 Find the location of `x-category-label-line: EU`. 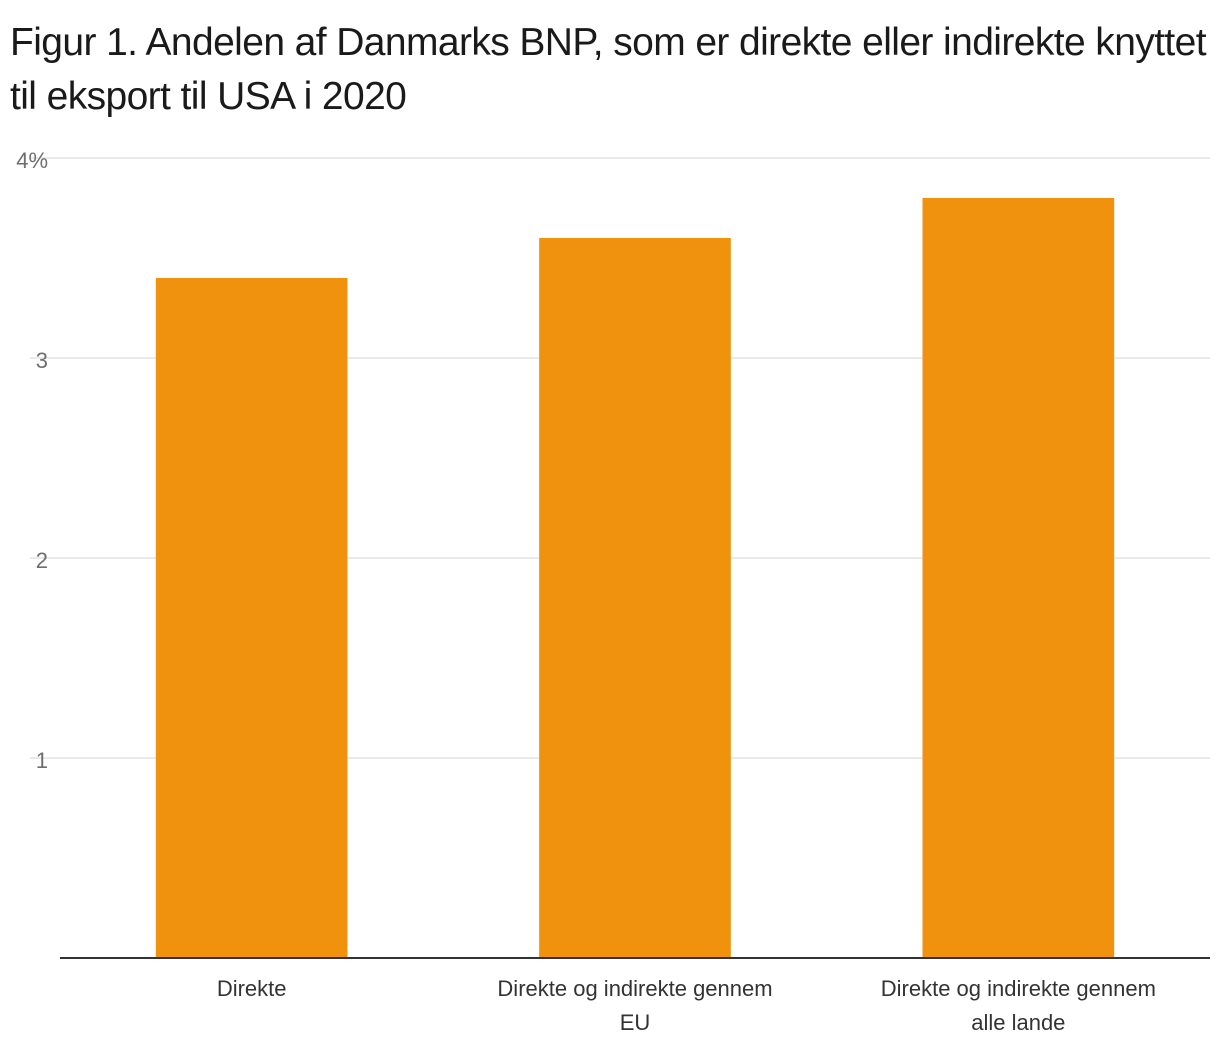

x-category-label-line: EU is located at coordinates (635, 1022).